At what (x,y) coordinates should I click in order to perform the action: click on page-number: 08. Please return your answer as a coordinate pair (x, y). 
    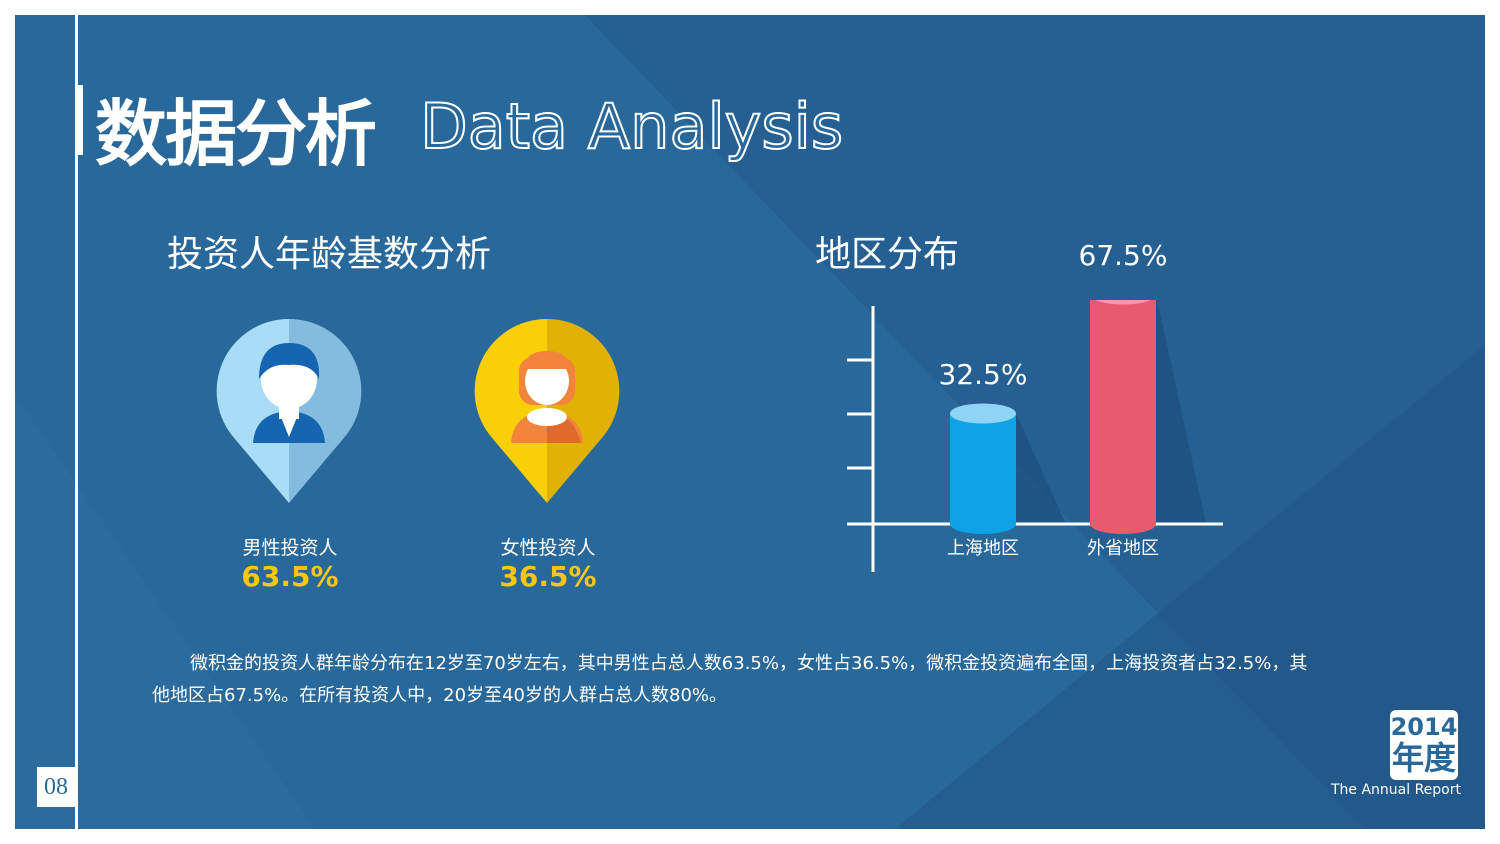
    Looking at the image, I should click on (56, 787).